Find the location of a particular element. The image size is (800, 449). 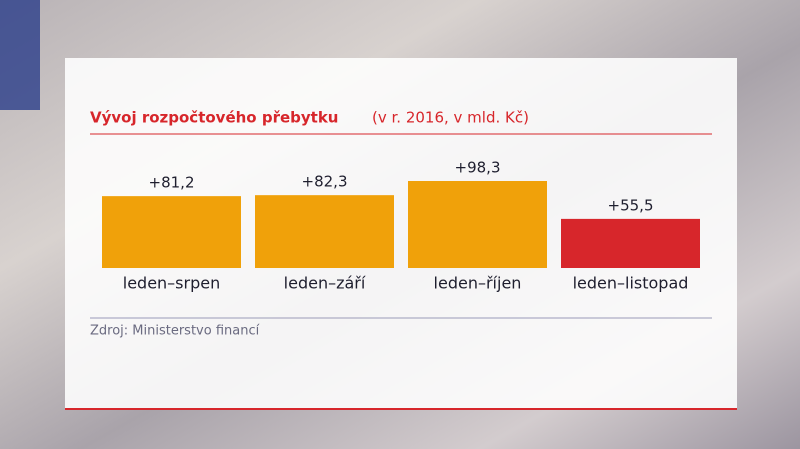

x-tick-label: leden–říjen is located at coordinates (478, 283).